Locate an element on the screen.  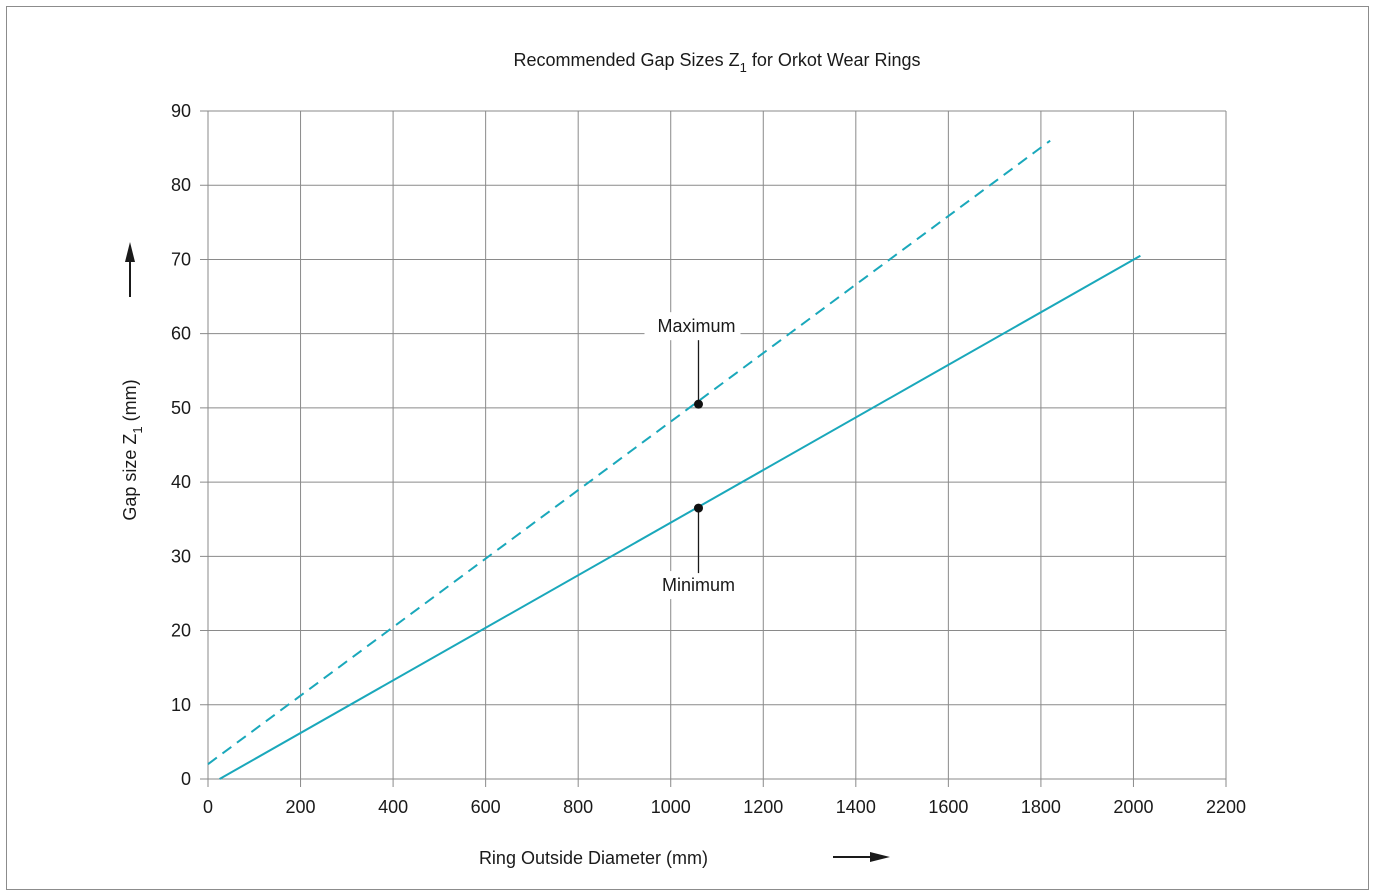
x-axis-title: Ring Outside Diameter (mm) is located at coordinates (593, 858).